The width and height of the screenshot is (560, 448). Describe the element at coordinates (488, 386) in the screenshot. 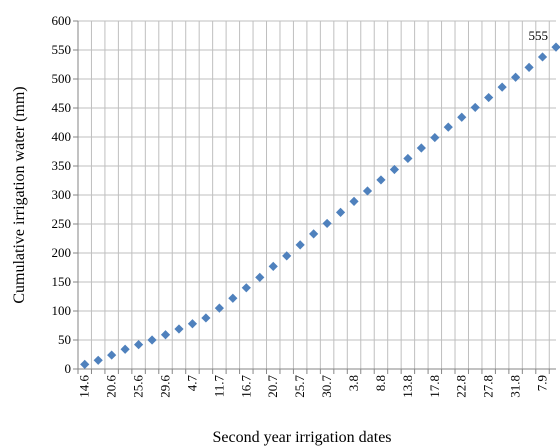

I see `x-tick-label: 27.8` at that location.